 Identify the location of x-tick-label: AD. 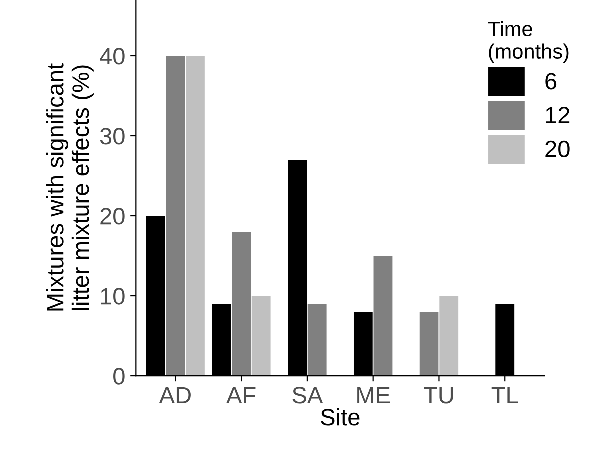
(175, 395).